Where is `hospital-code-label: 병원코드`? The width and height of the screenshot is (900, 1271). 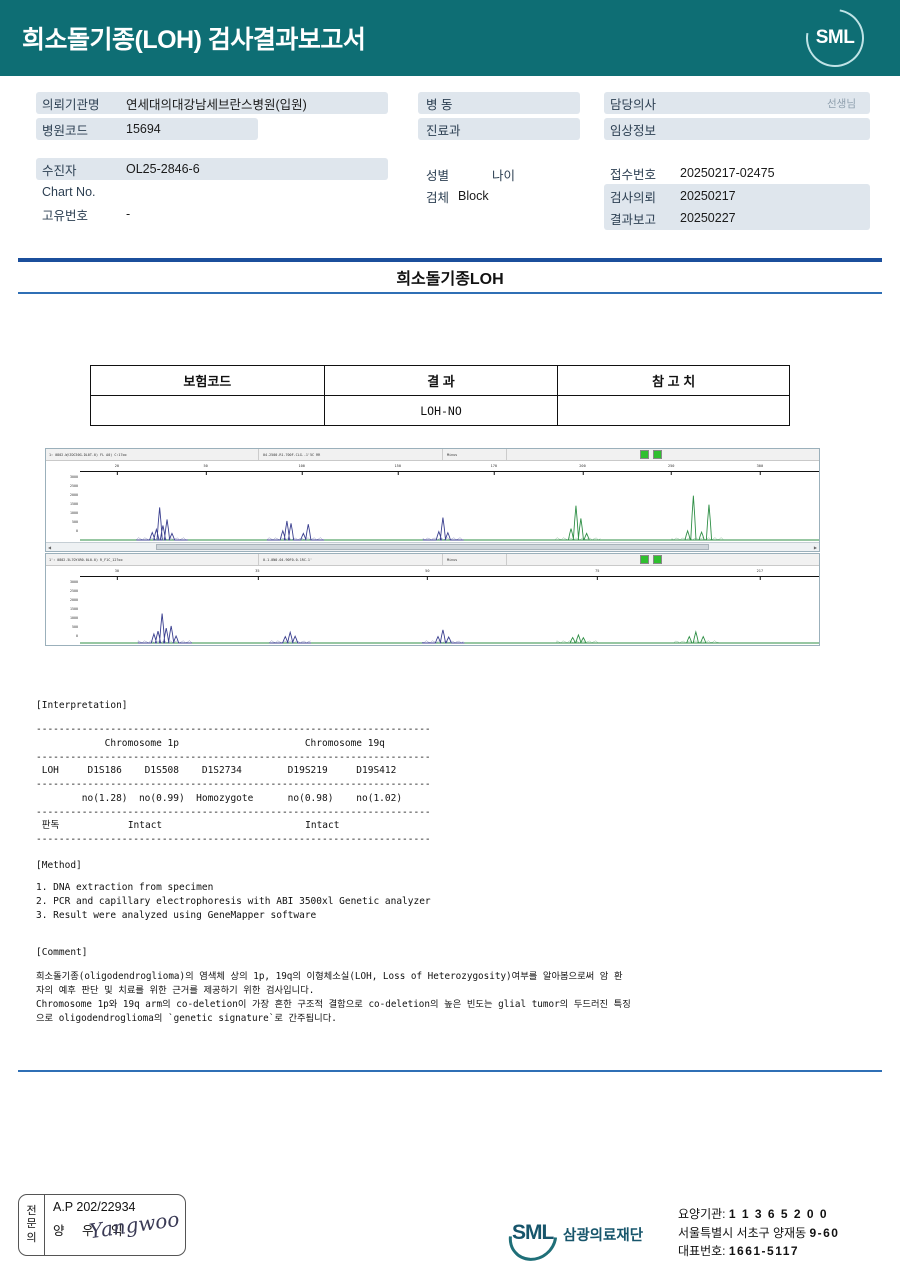 hospital-code-label: 병원코드 is located at coordinates (65, 130).